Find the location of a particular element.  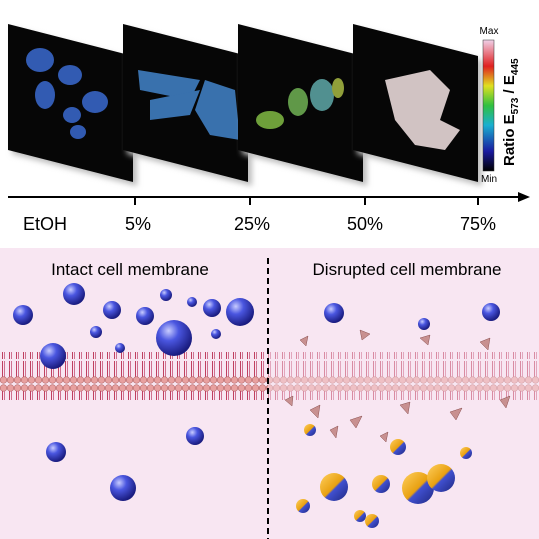

intact-membrane is located at coordinates (134, 376).